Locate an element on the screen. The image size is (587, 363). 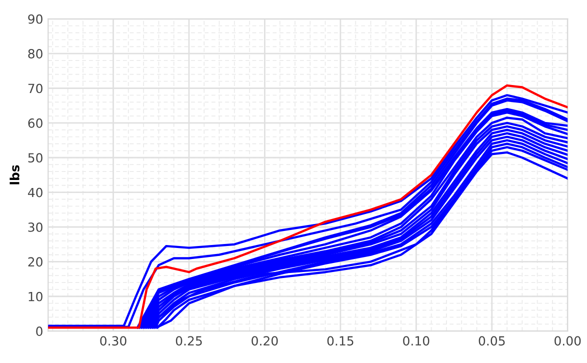
y-tick-label: 10 is located at coordinates (35, 297).